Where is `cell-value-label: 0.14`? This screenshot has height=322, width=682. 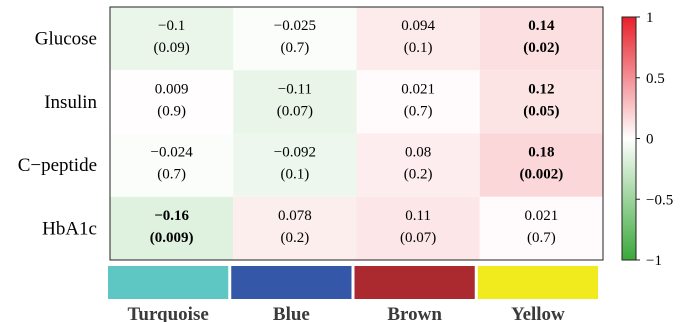 cell-value-label: 0.14 is located at coordinates (541, 26).